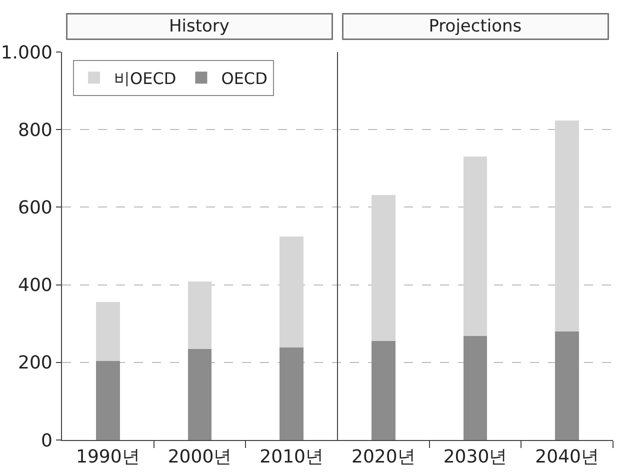 The width and height of the screenshot is (625, 476). What do you see at coordinates (292, 457) in the screenshot?
I see `x-tick-label: 2010년` at bounding box center [292, 457].